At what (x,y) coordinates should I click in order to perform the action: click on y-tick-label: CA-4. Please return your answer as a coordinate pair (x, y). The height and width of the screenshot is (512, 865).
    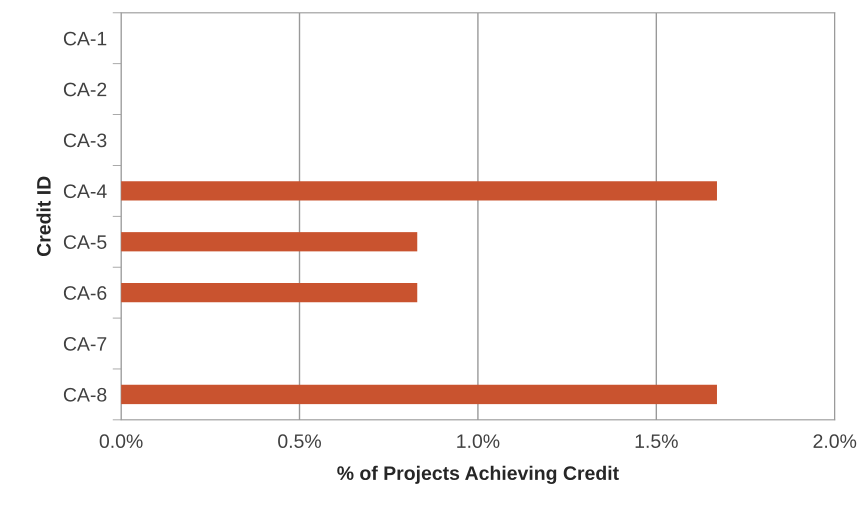
    Looking at the image, I should click on (85, 191).